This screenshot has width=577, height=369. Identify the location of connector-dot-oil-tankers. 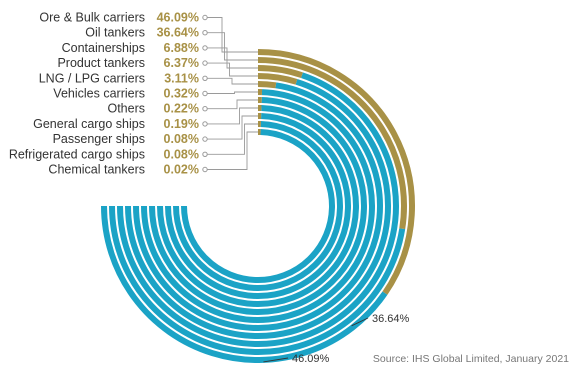
(205, 33).